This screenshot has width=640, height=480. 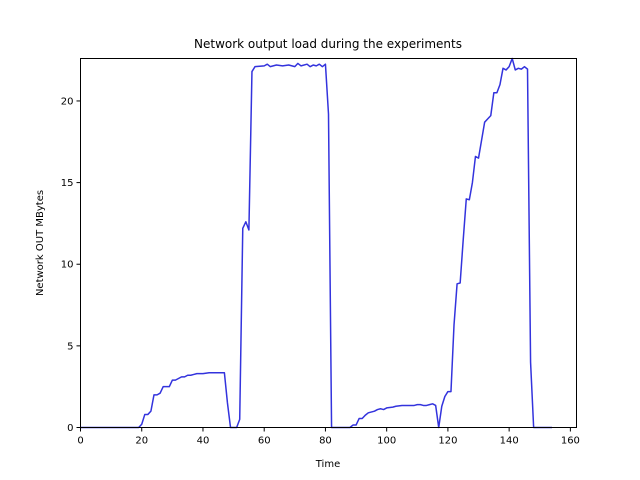 What do you see at coordinates (40, 243) in the screenshot?
I see `y-axis-label: Network OUT MBytes` at bounding box center [40, 243].